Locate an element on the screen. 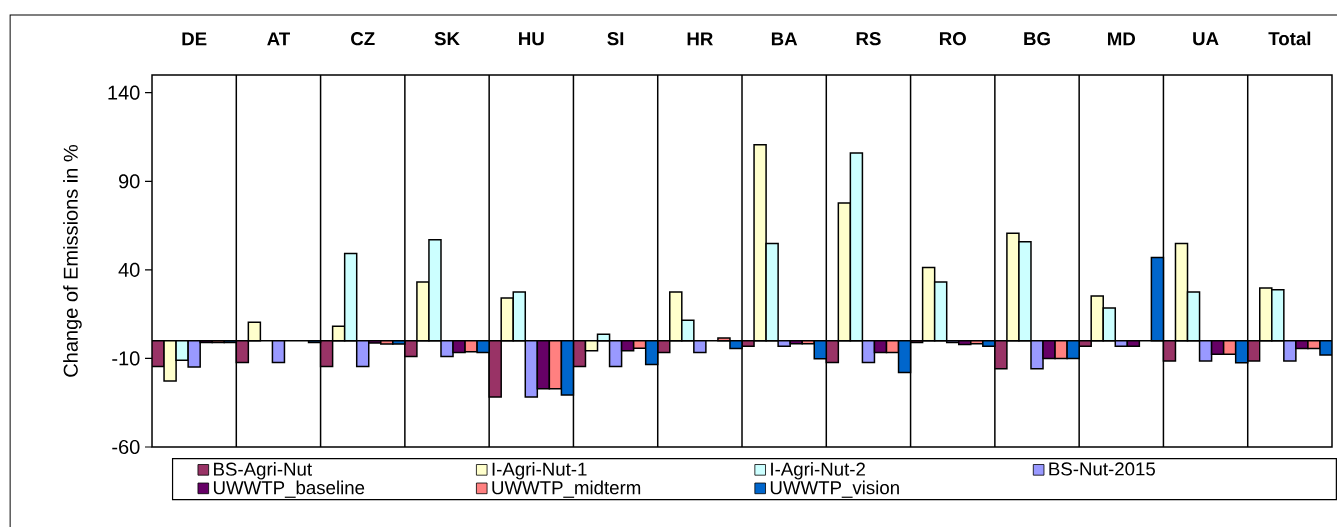  x-tick-label: BG is located at coordinates (1037, 39).